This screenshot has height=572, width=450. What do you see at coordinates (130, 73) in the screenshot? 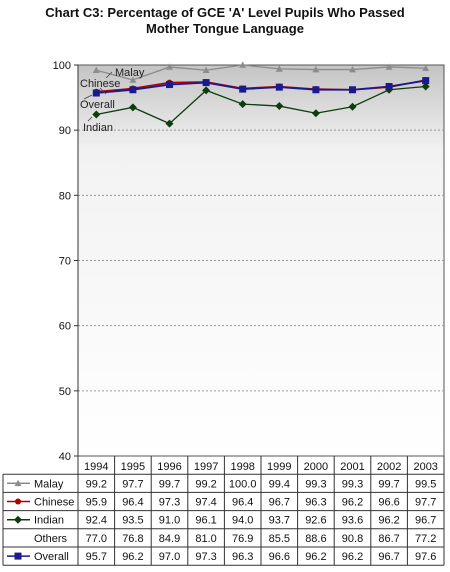
I see `malay-annotation-label: Malay` at bounding box center [130, 73].